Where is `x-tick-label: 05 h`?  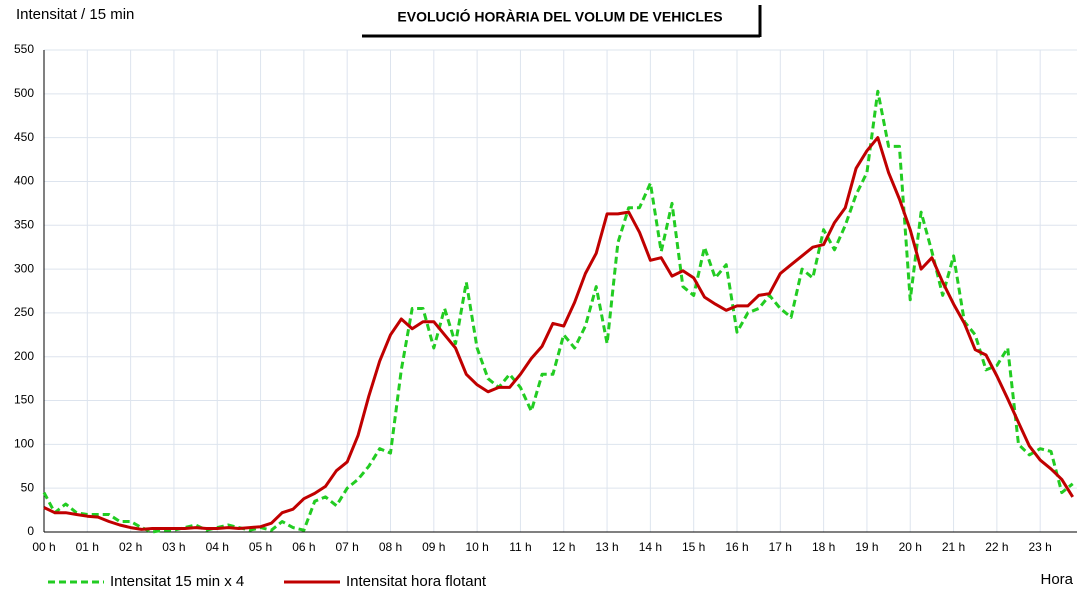
x-tick-label: 05 h is located at coordinates (260, 547).